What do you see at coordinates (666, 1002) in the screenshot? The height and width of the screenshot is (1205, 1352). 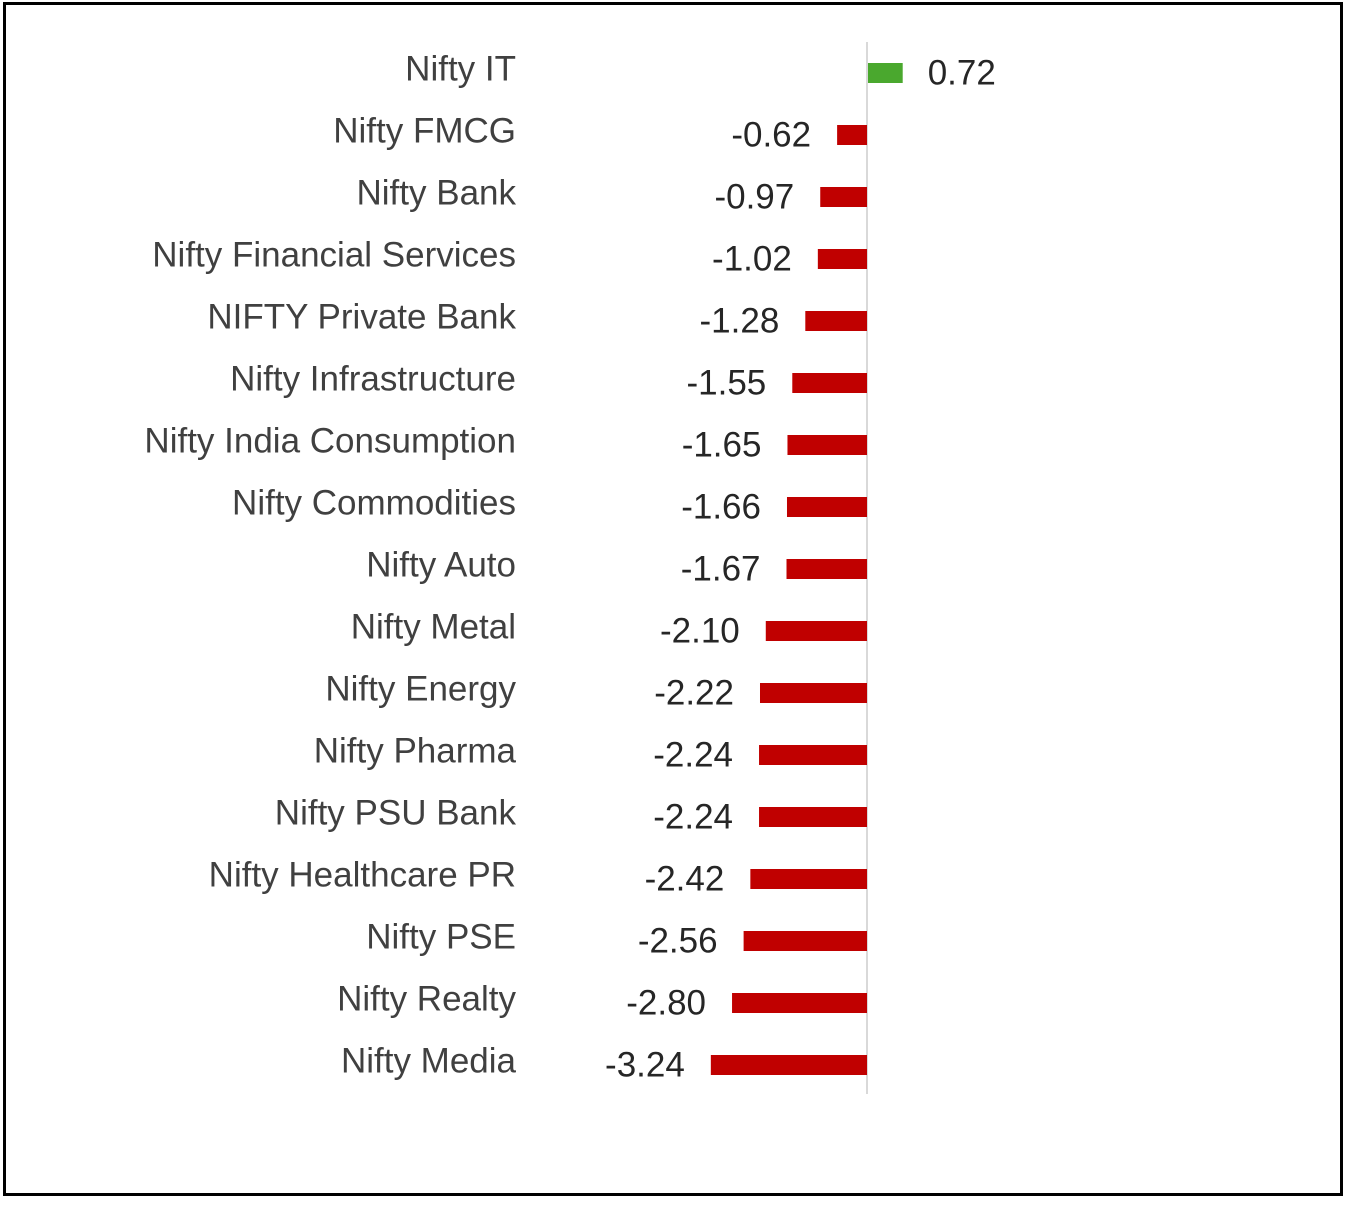 I see `data-label: -2.80` at bounding box center [666, 1002].